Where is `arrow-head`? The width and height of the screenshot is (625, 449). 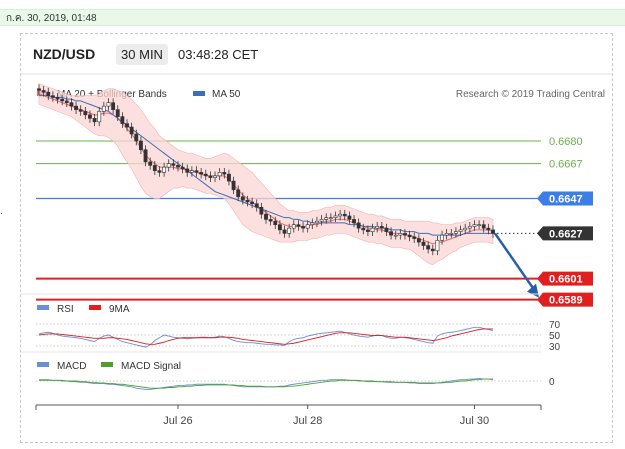
arrow-head is located at coordinates (533, 290).